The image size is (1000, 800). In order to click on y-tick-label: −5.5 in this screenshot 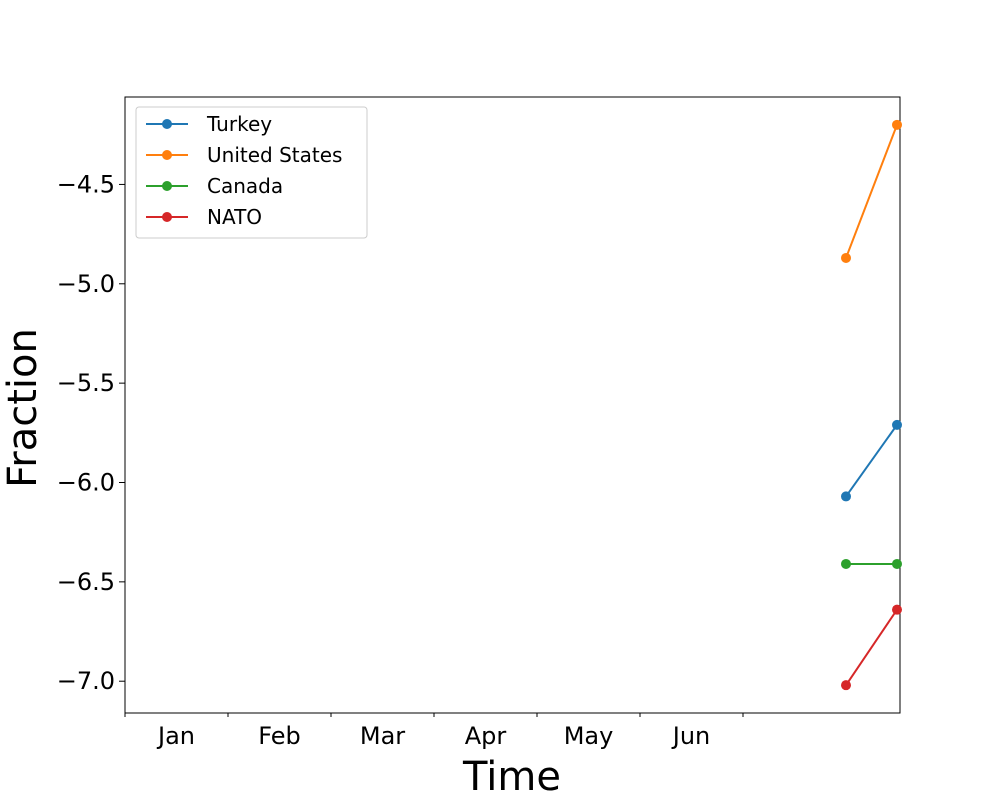, I will do `click(86, 383)`.